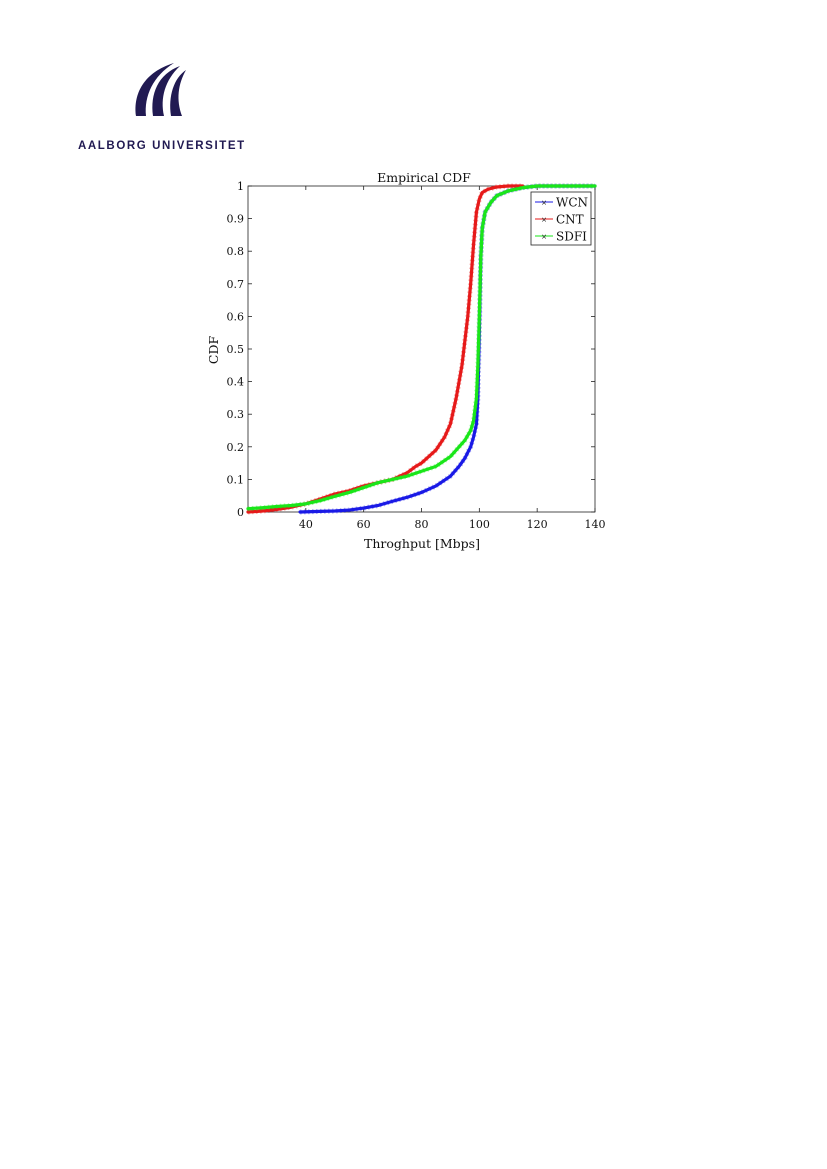 The image size is (827, 1169). I want to click on x-tick-label: 120, so click(537, 524).